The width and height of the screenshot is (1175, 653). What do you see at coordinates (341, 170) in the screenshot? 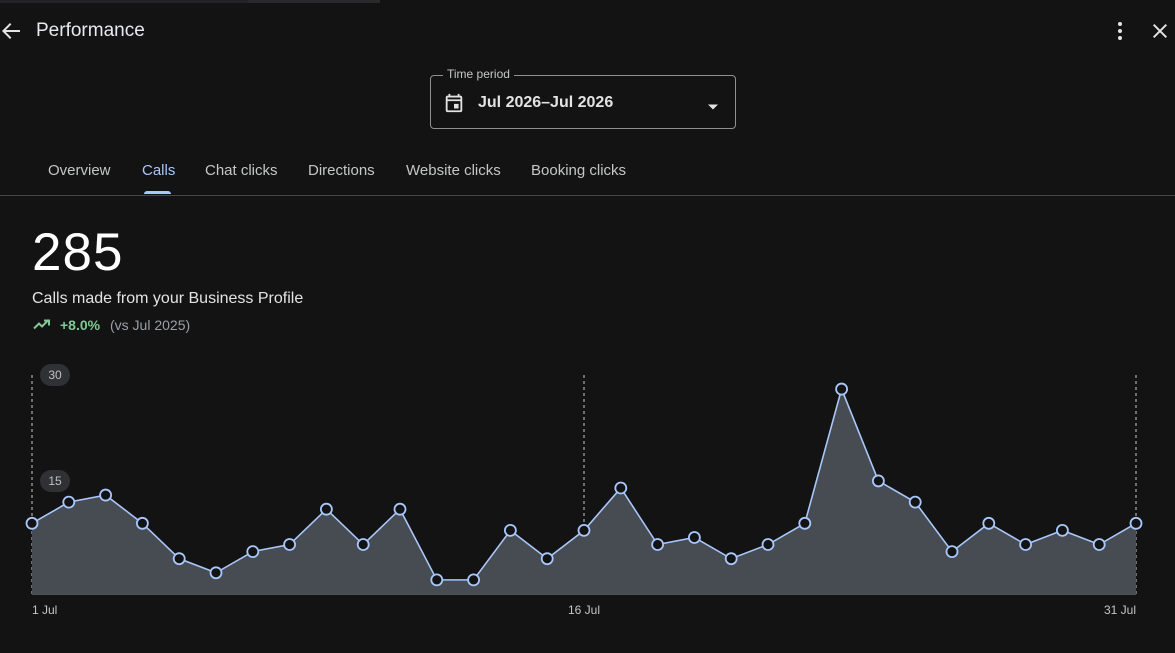
I see `tab-directions: Directions` at bounding box center [341, 170].